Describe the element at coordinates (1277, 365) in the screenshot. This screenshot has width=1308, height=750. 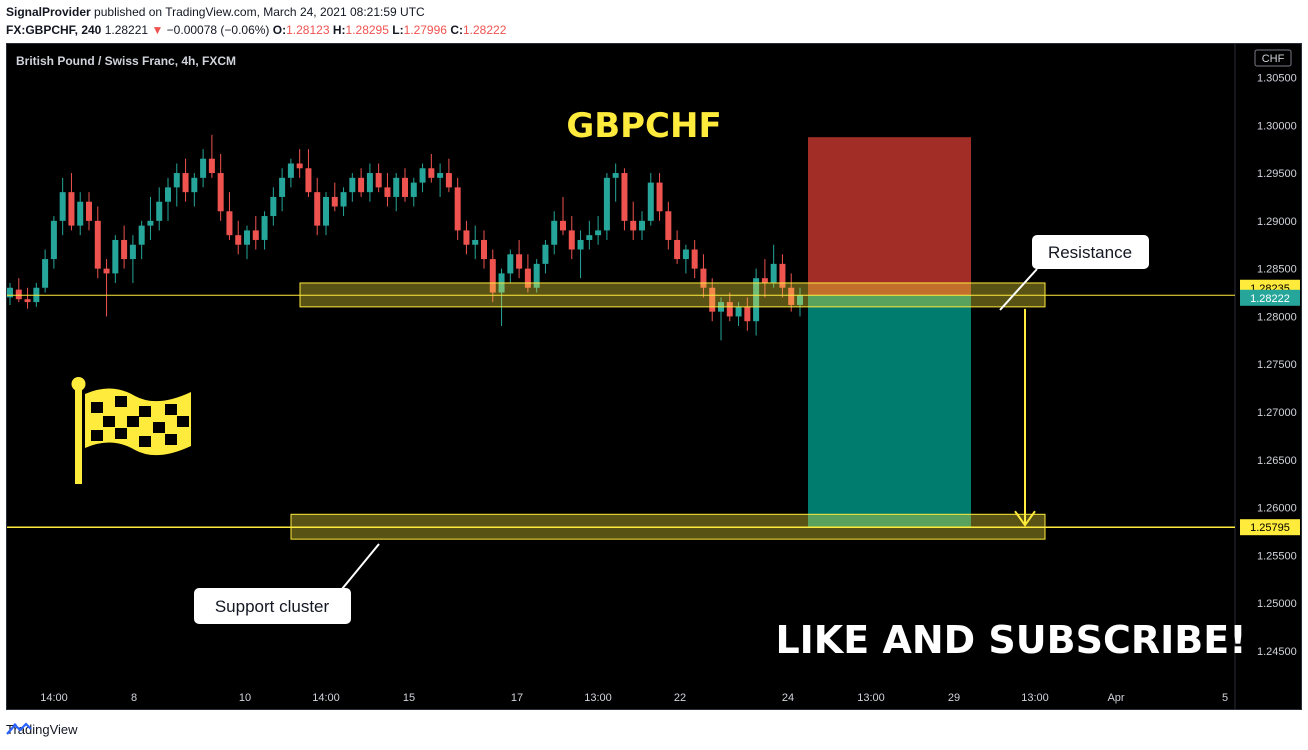
I see `y-tick-label: 1.27500` at that location.